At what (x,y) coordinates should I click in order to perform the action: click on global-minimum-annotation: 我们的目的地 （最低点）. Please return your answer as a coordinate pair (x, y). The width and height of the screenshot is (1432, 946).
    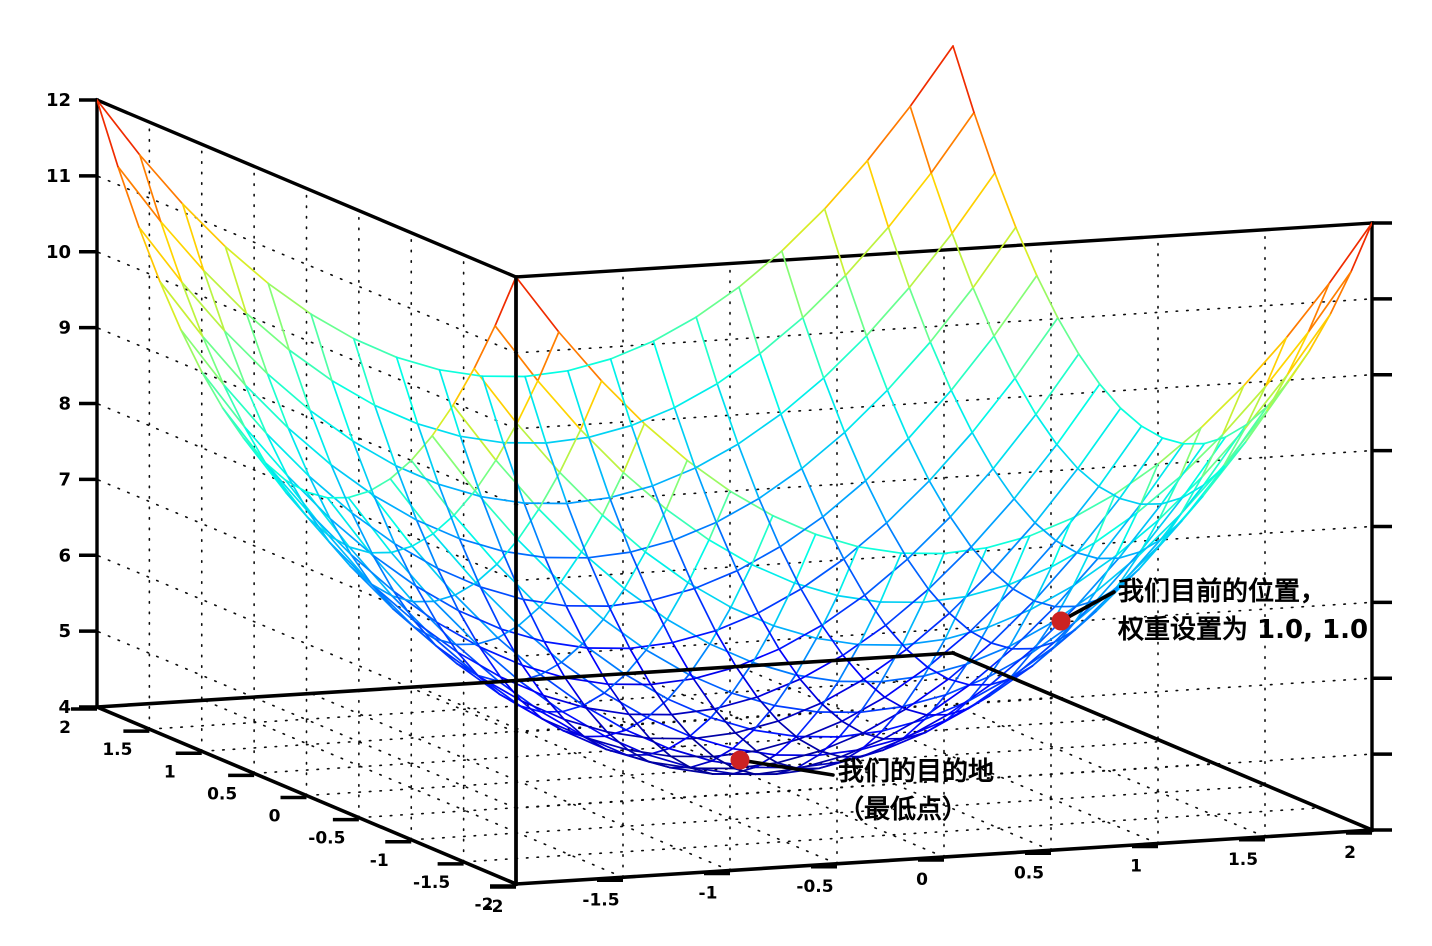
    Looking at the image, I should click on (916, 790).